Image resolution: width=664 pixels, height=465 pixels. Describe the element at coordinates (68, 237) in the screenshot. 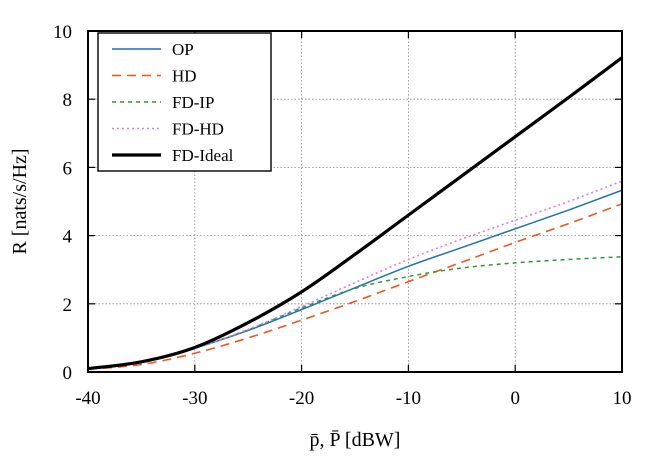

I see `y-tick-label: 4` at that location.